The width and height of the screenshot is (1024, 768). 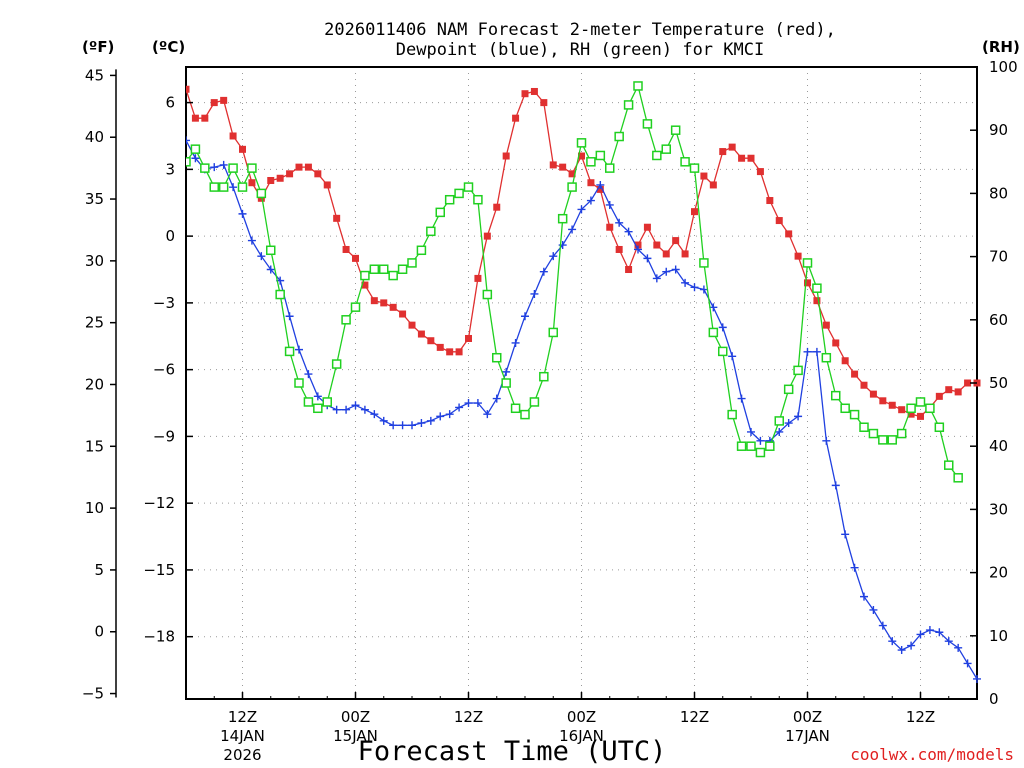 What do you see at coordinates (94, 199) in the screenshot?
I see `fahrenheit-tick-label: 35` at bounding box center [94, 199].